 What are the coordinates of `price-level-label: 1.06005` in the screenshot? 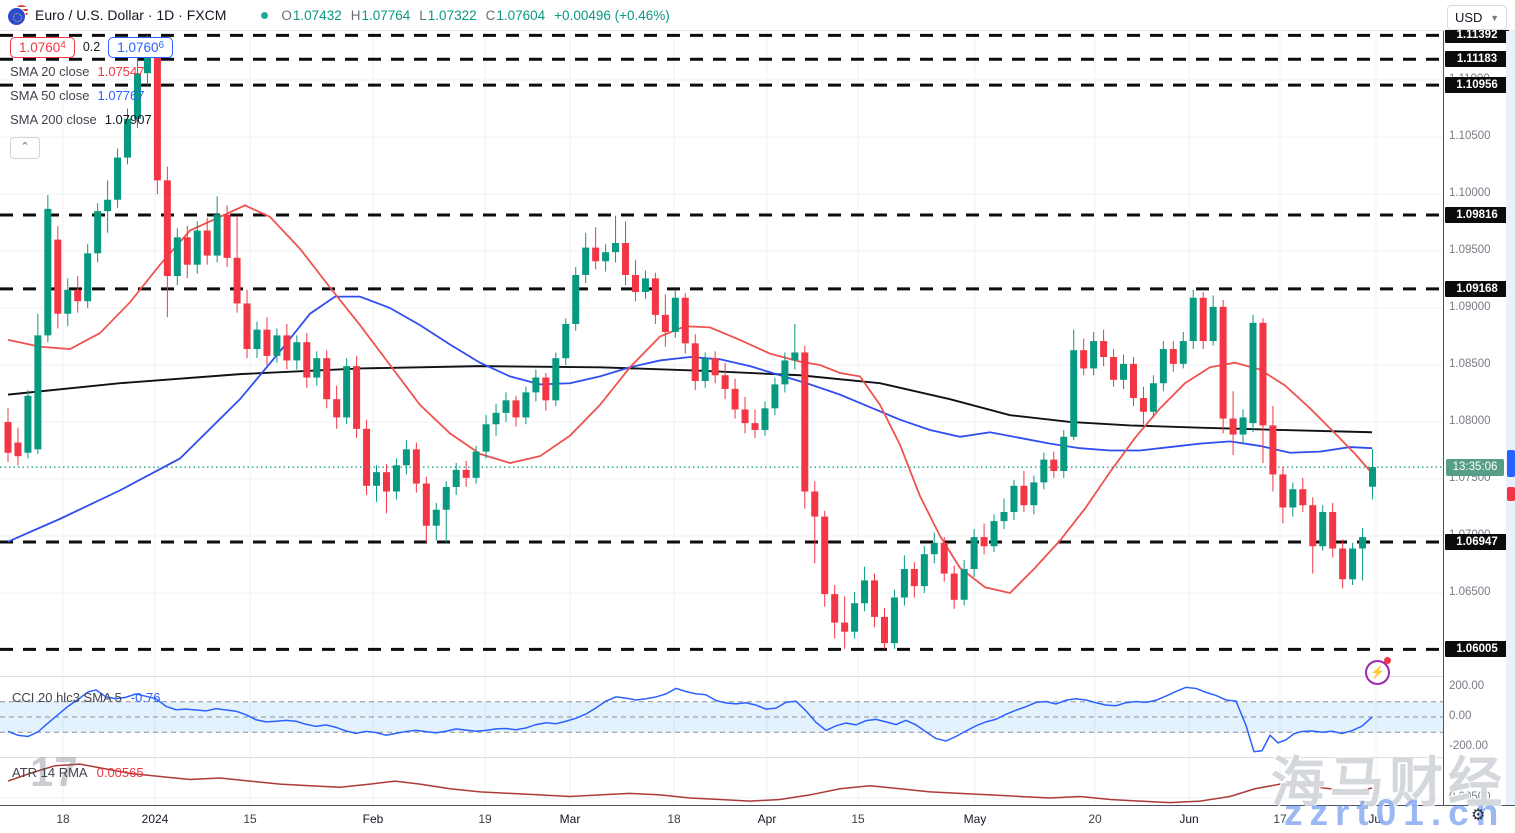 It's located at (1477, 649).